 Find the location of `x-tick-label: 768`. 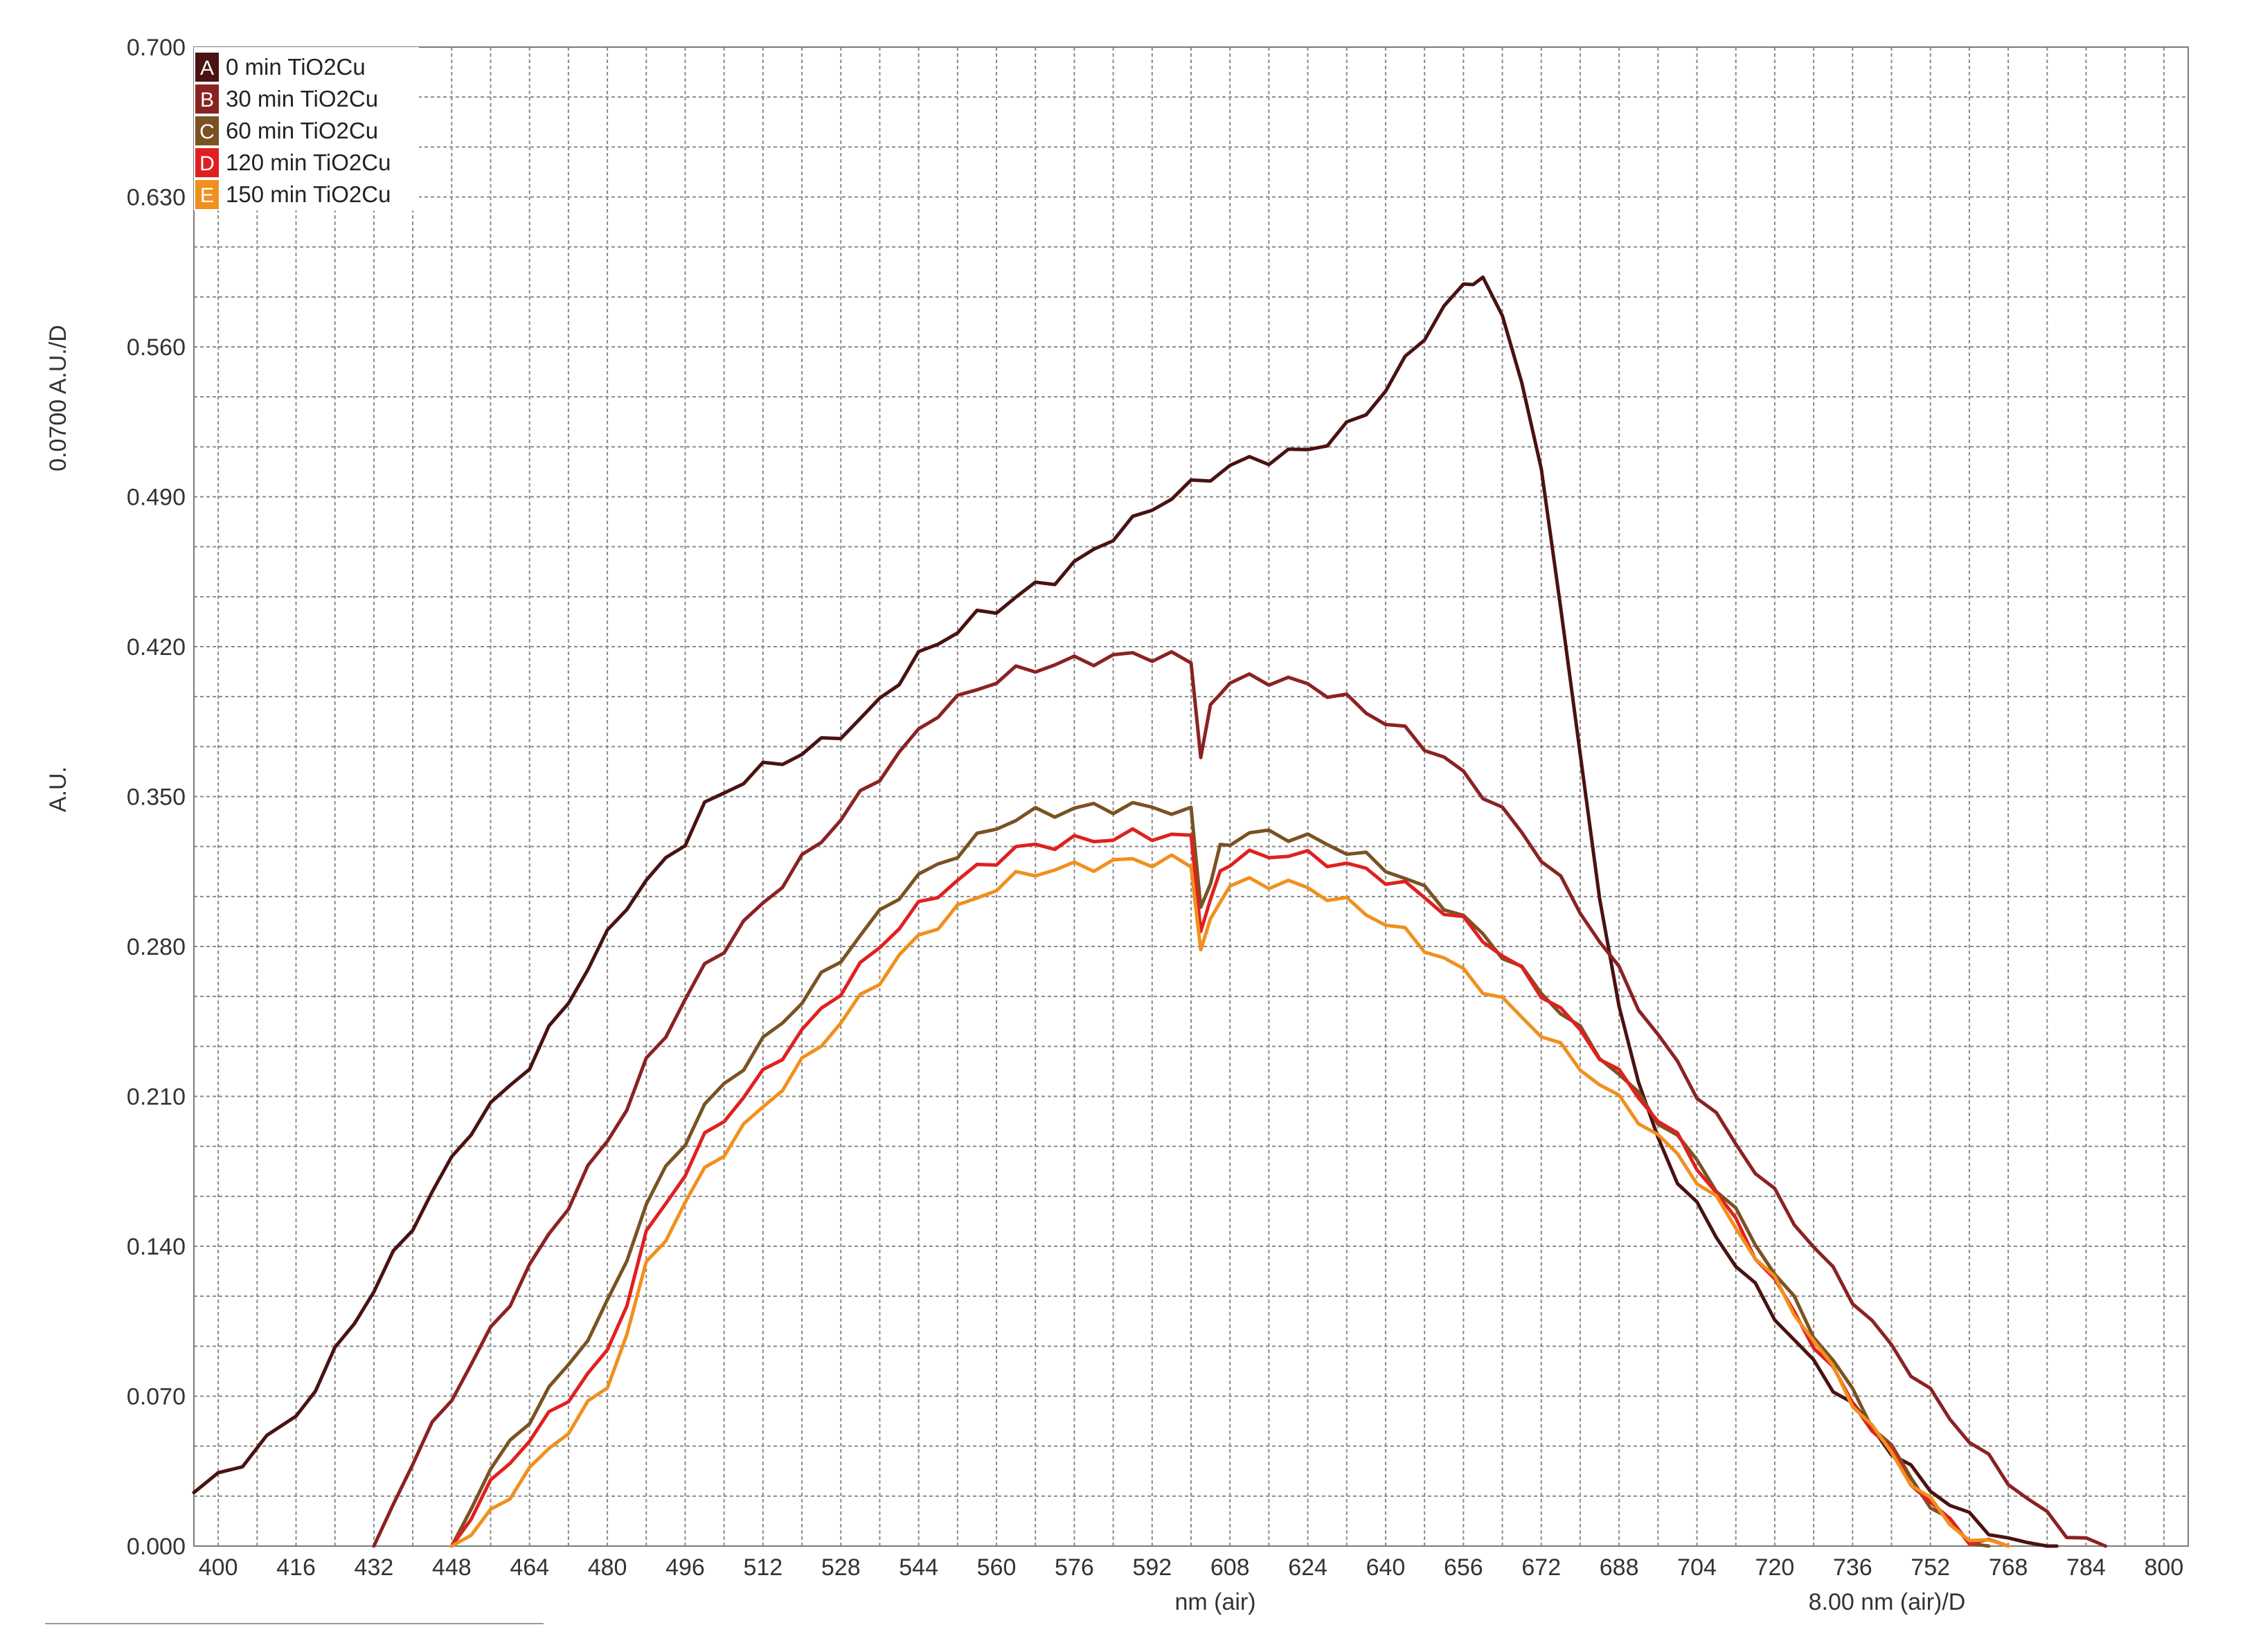

x-tick-label: 768 is located at coordinates (2008, 1568).